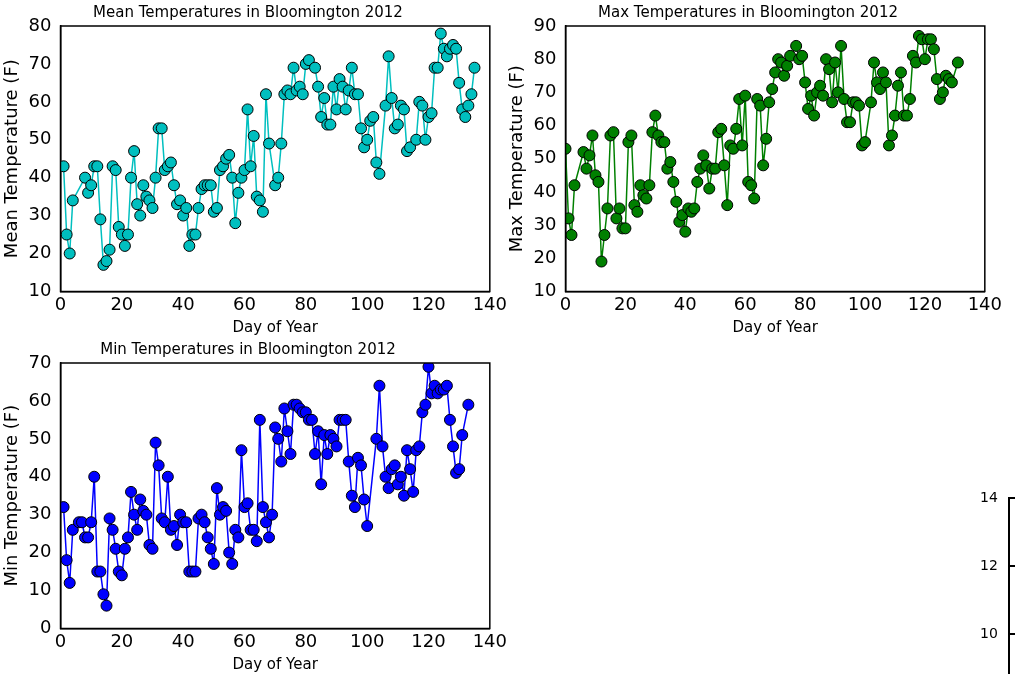  Describe the element at coordinates (989, 633) in the screenshot. I see `text: 10` at that location.